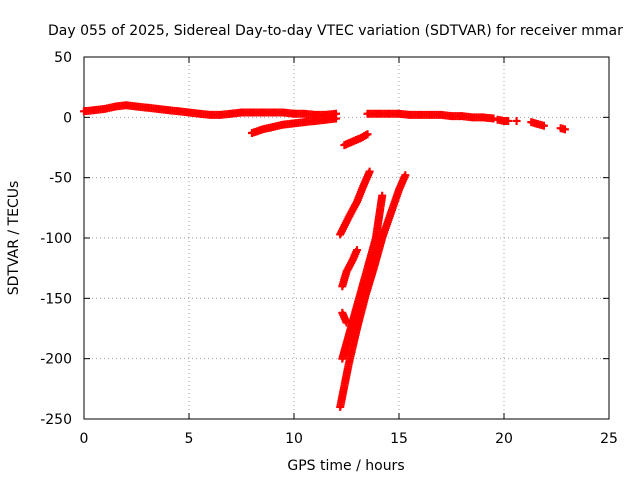 Image resolution: width=640 pixels, height=480 pixels. Describe the element at coordinates (189, 439) in the screenshot. I see `x-tick-label: 5` at that location.